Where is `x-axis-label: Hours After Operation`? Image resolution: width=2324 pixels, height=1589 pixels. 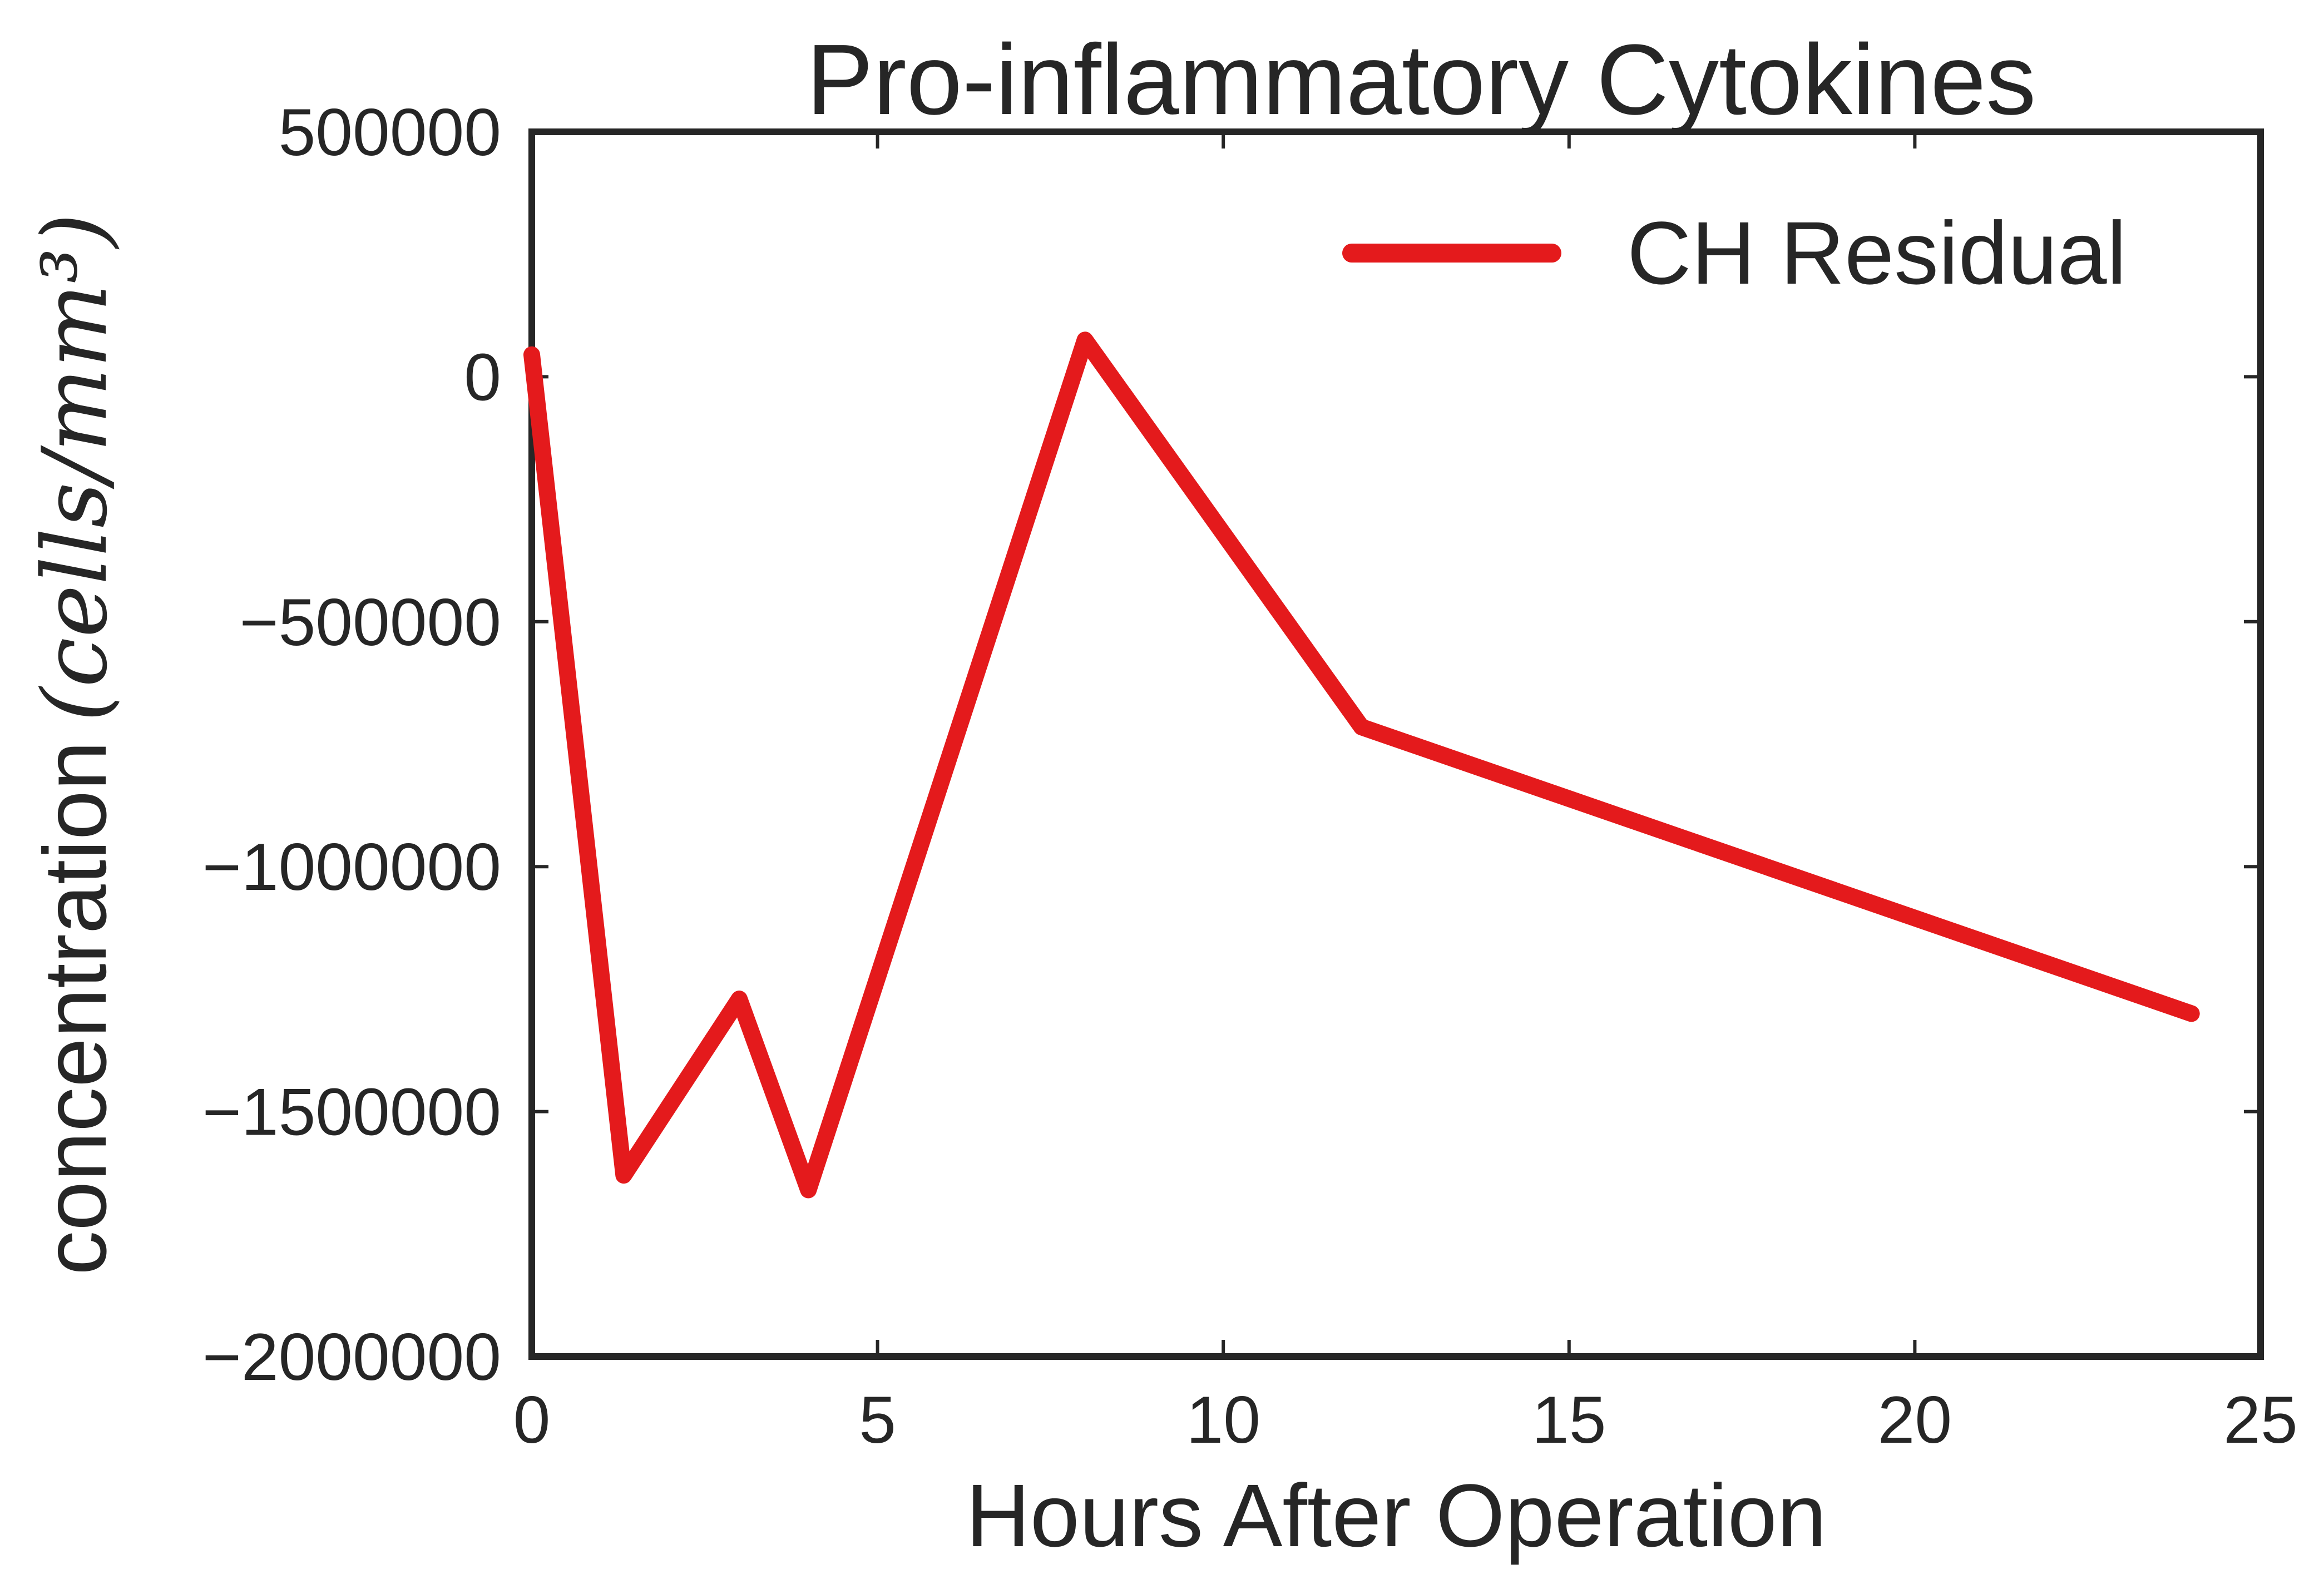 x-axis-label: Hours After Operation is located at coordinates (1396, 1515).